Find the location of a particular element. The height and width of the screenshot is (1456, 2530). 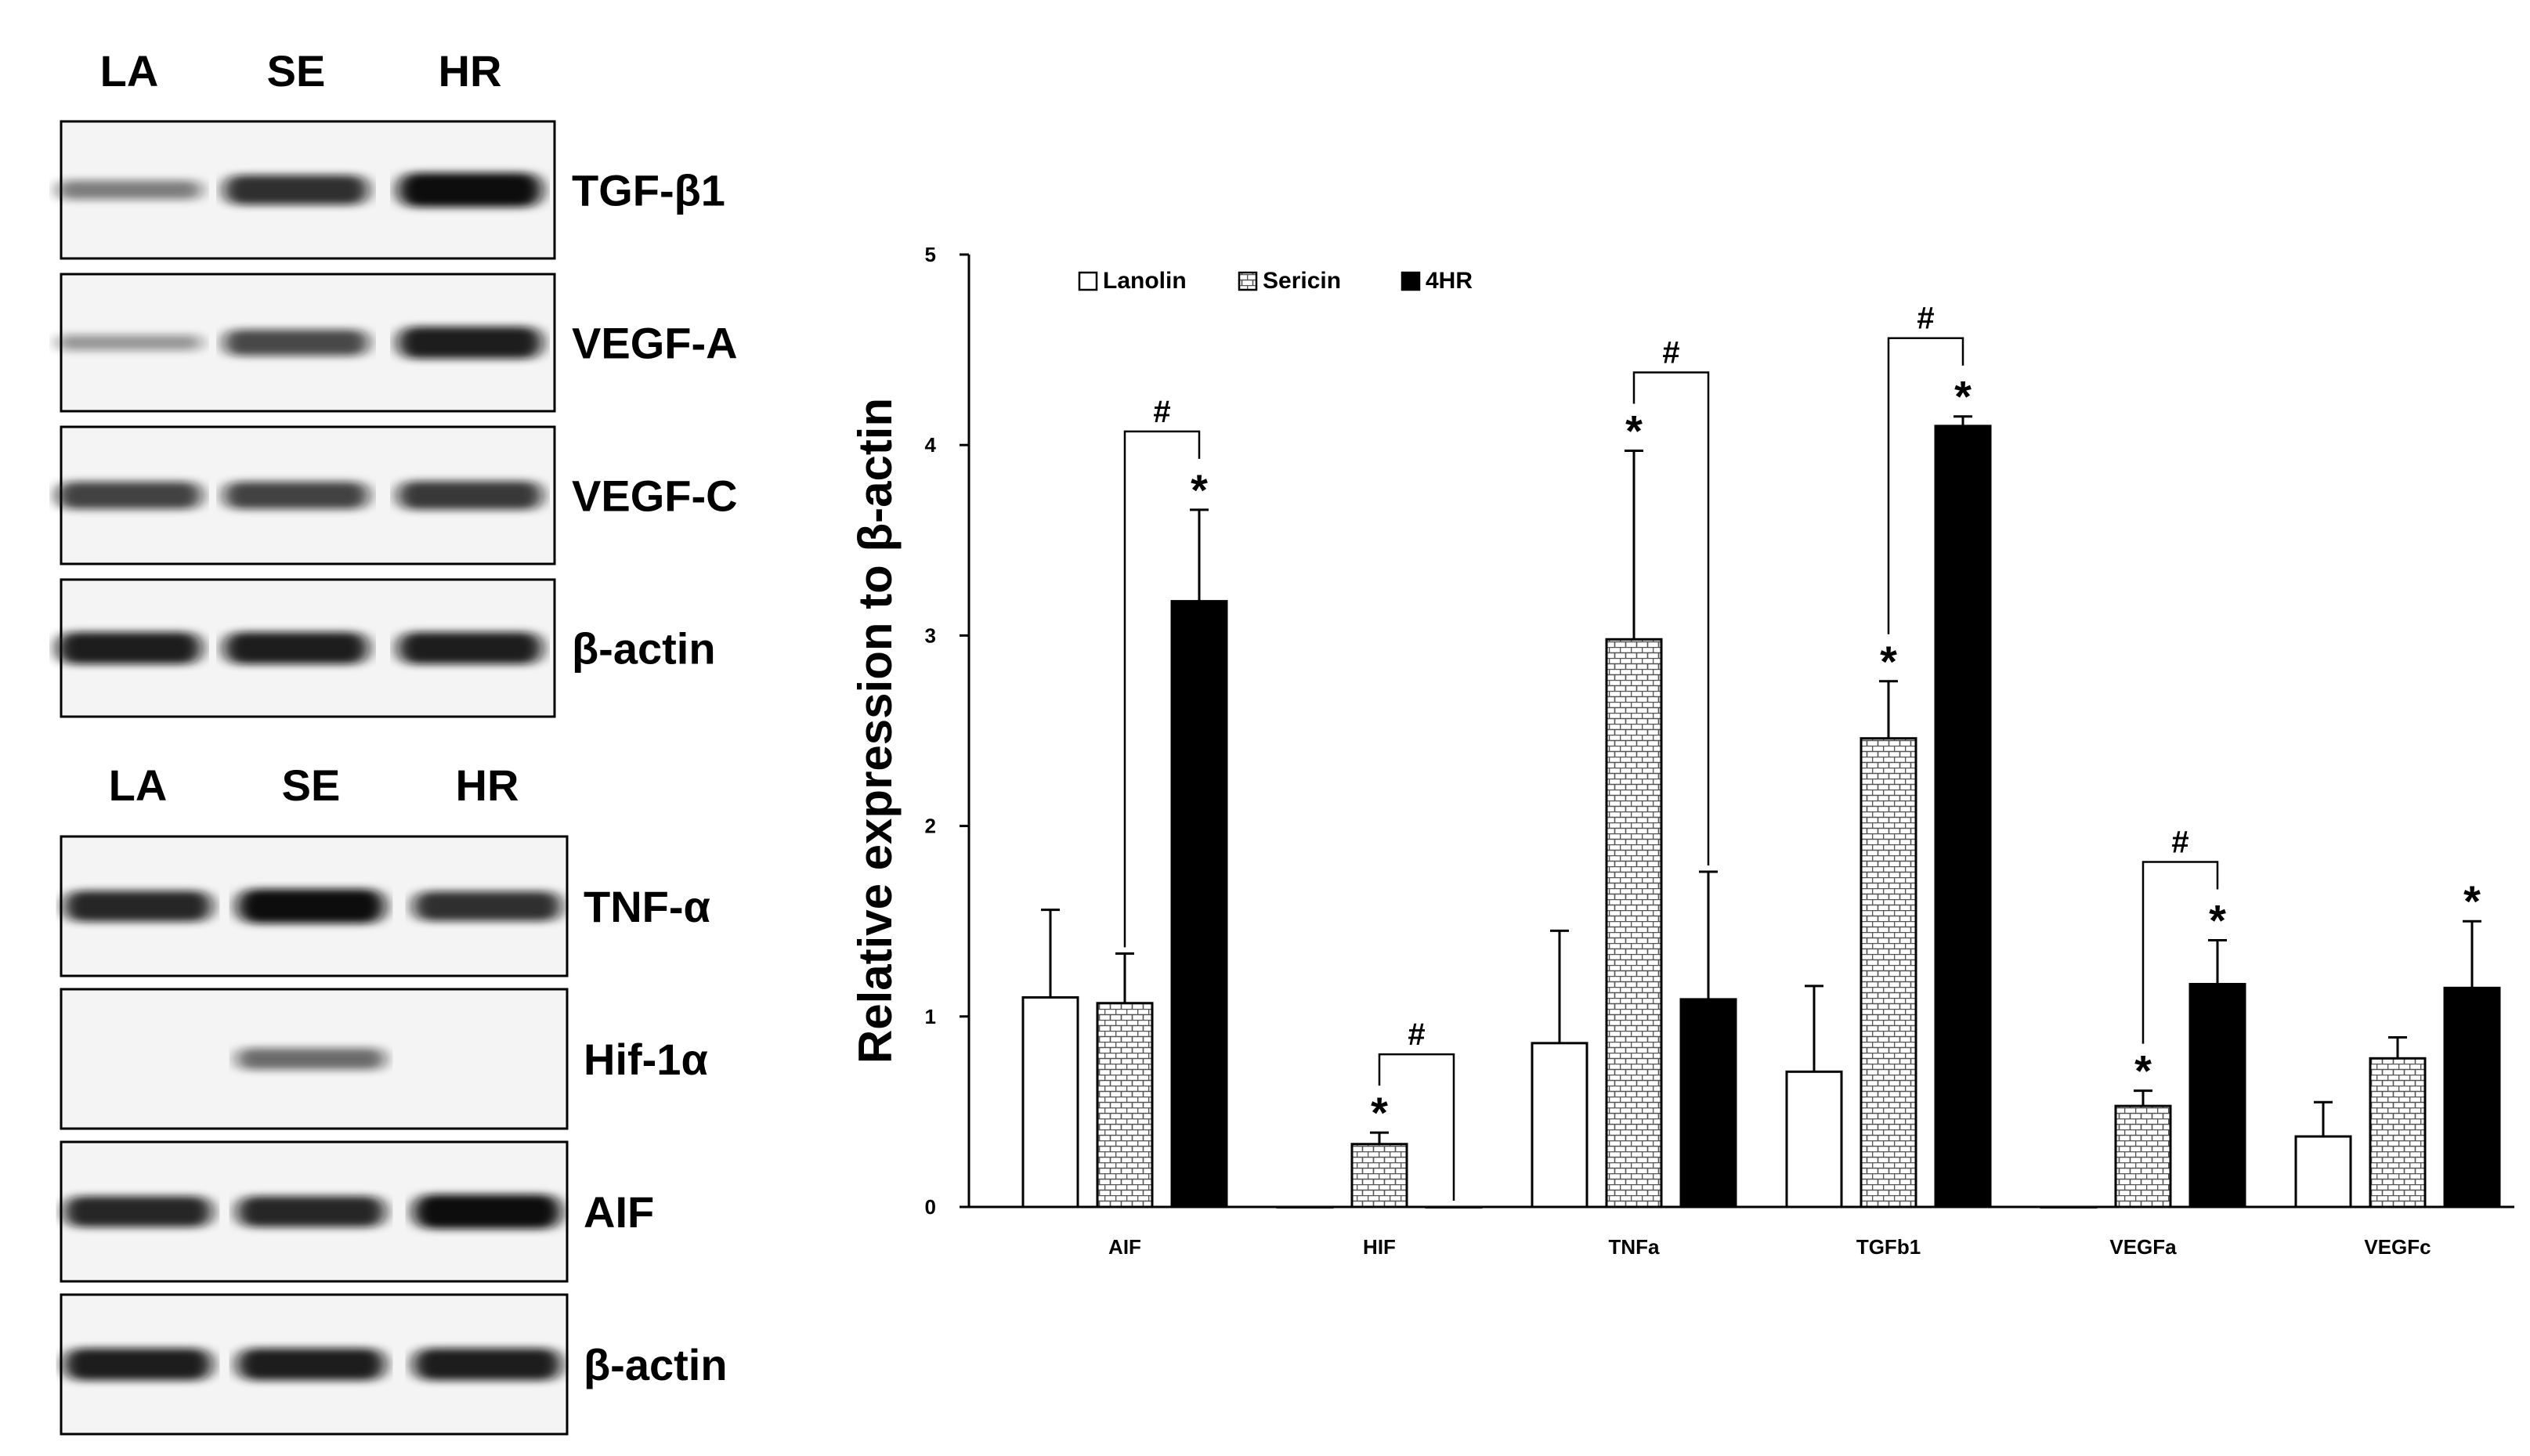

category-label-vegfa: VEGFa is located at coordinates (2143, 1247).